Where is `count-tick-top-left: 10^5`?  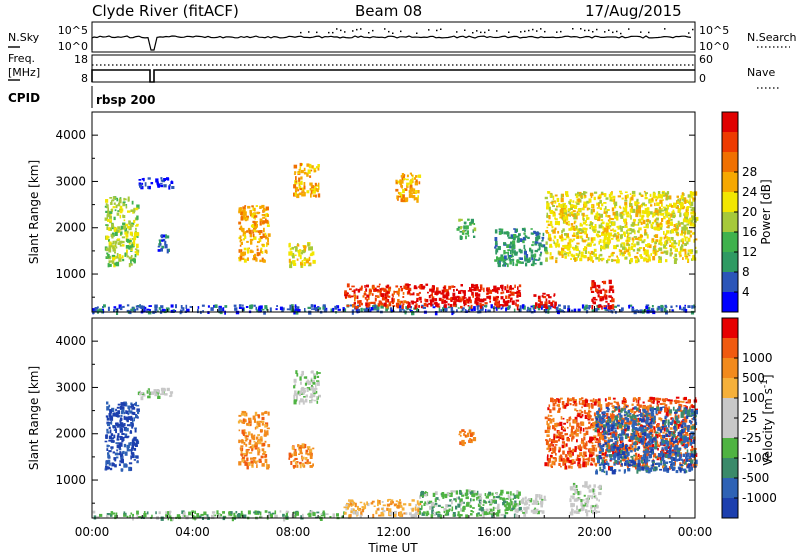 count-tick-top-left: 10^5 is located at coordinates (73, 30).